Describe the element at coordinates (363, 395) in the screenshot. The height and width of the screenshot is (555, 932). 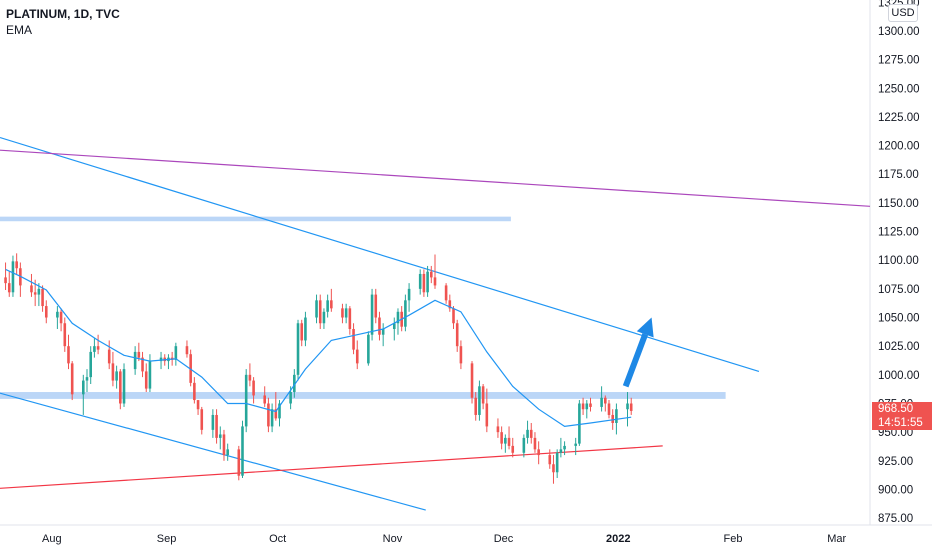
I see `demand-zone` at that location.